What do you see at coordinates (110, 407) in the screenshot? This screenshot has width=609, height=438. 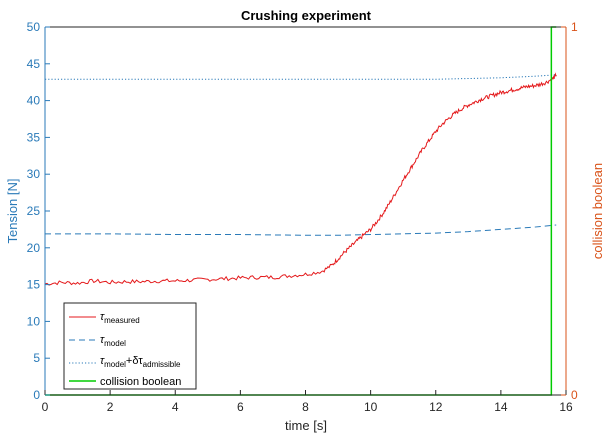 I see `x-tick-label: 2` at bounding box center [110, 407].